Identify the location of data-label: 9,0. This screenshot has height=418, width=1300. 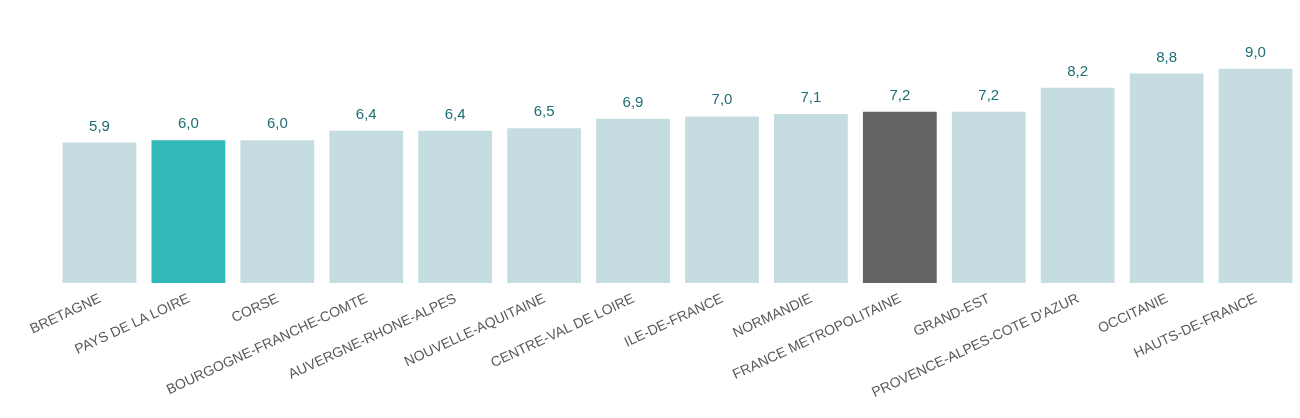
(1255, 51).